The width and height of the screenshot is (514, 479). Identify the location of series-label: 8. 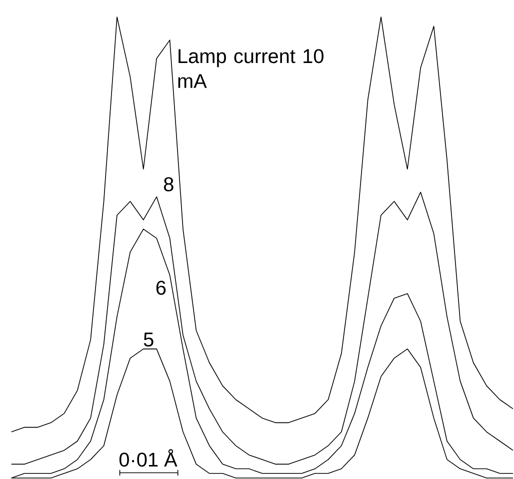
(169, 184).